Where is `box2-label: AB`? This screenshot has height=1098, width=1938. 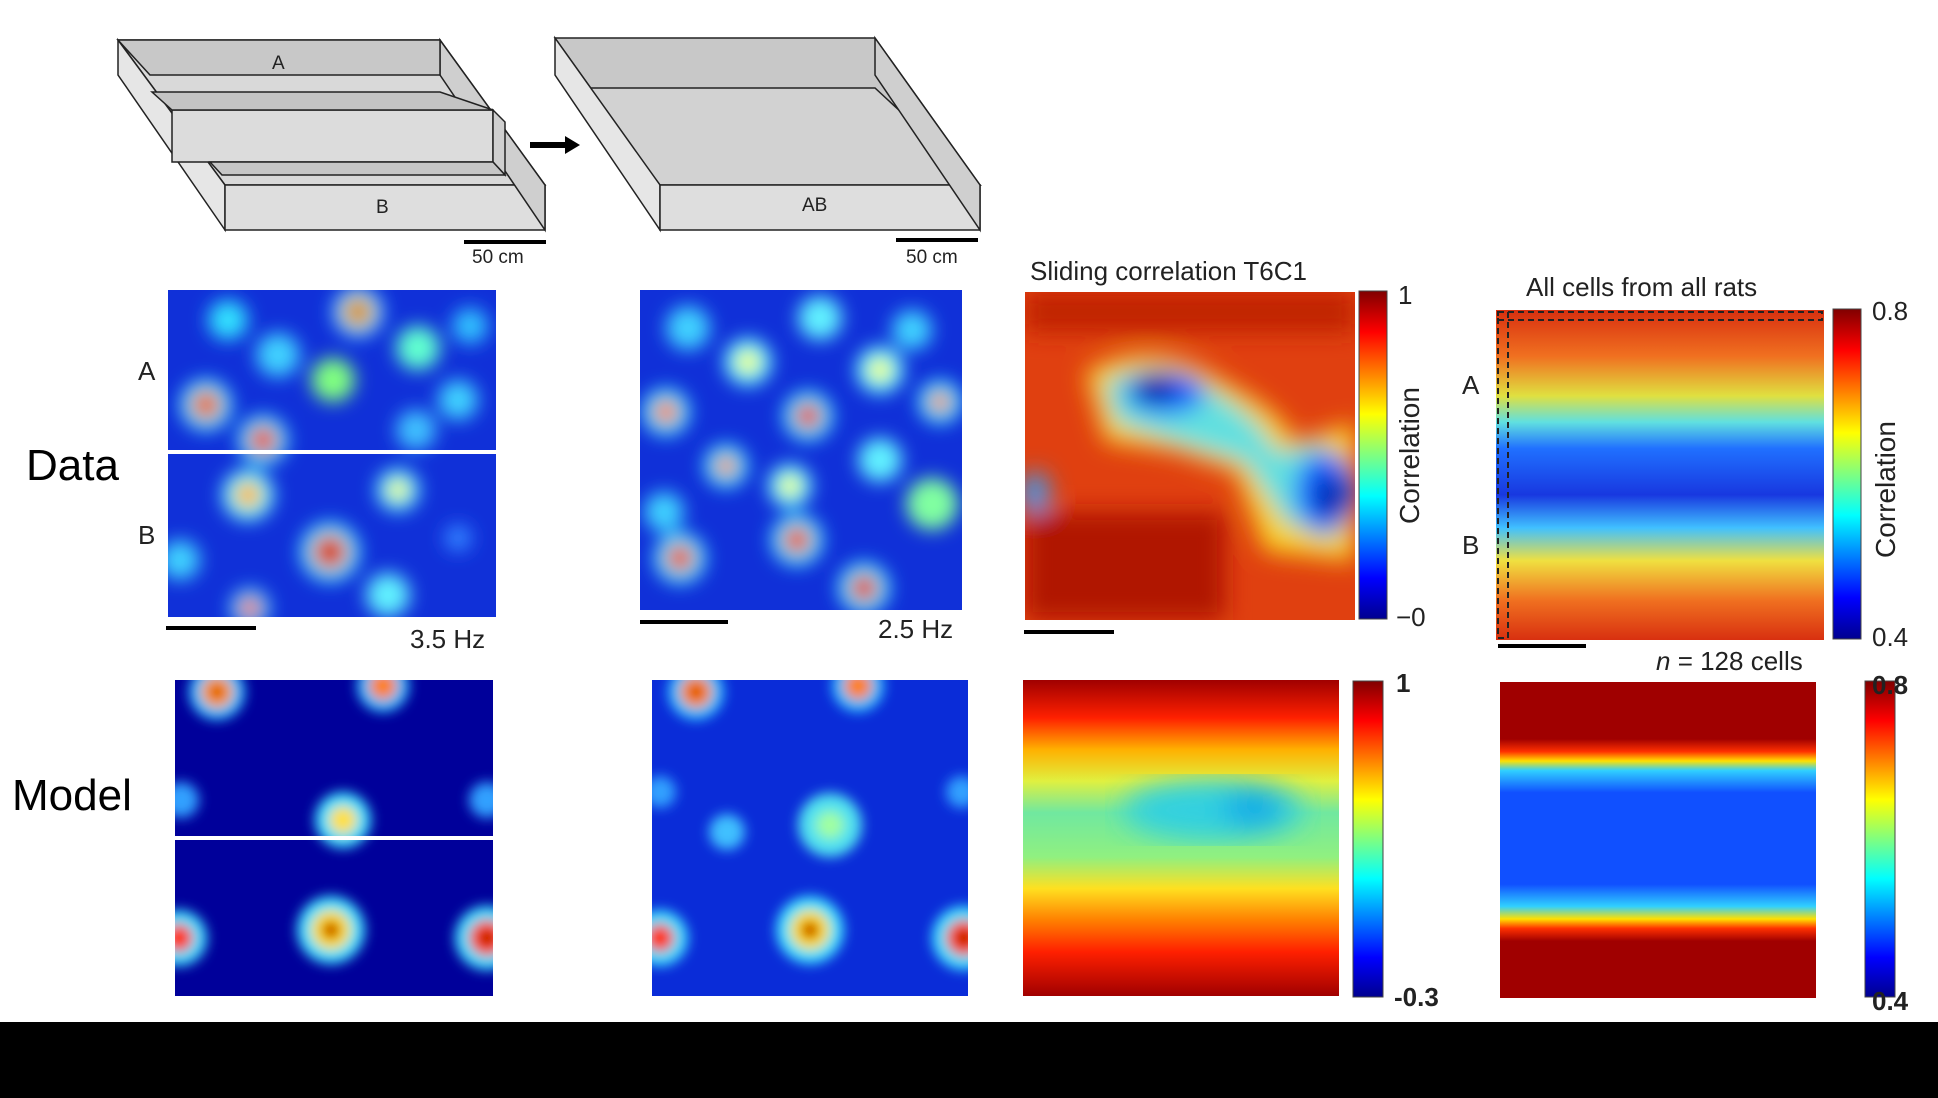 box2-label: AB is located at coordinates (815, 205).